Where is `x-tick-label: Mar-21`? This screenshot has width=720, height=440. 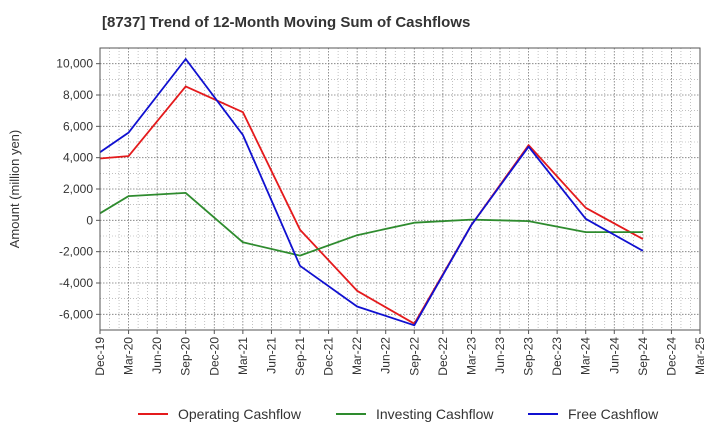
x-tick-label: Mar-21 is located at coordinates (243, 356).